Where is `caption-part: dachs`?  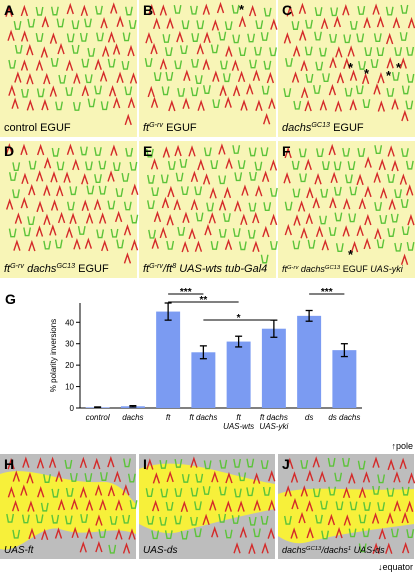 caption-part: dachs is located at coordinates (311, 269).